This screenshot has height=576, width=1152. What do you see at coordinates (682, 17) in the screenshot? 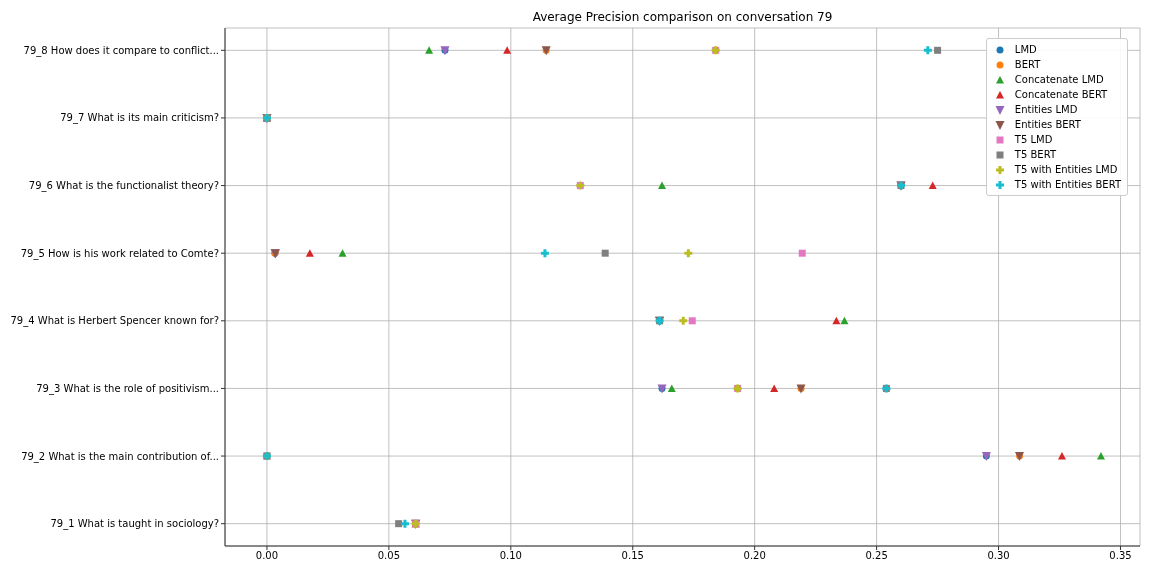
I see `chart-title: Average Precision comparison on conversation 79` at bounding box center [682, 17].